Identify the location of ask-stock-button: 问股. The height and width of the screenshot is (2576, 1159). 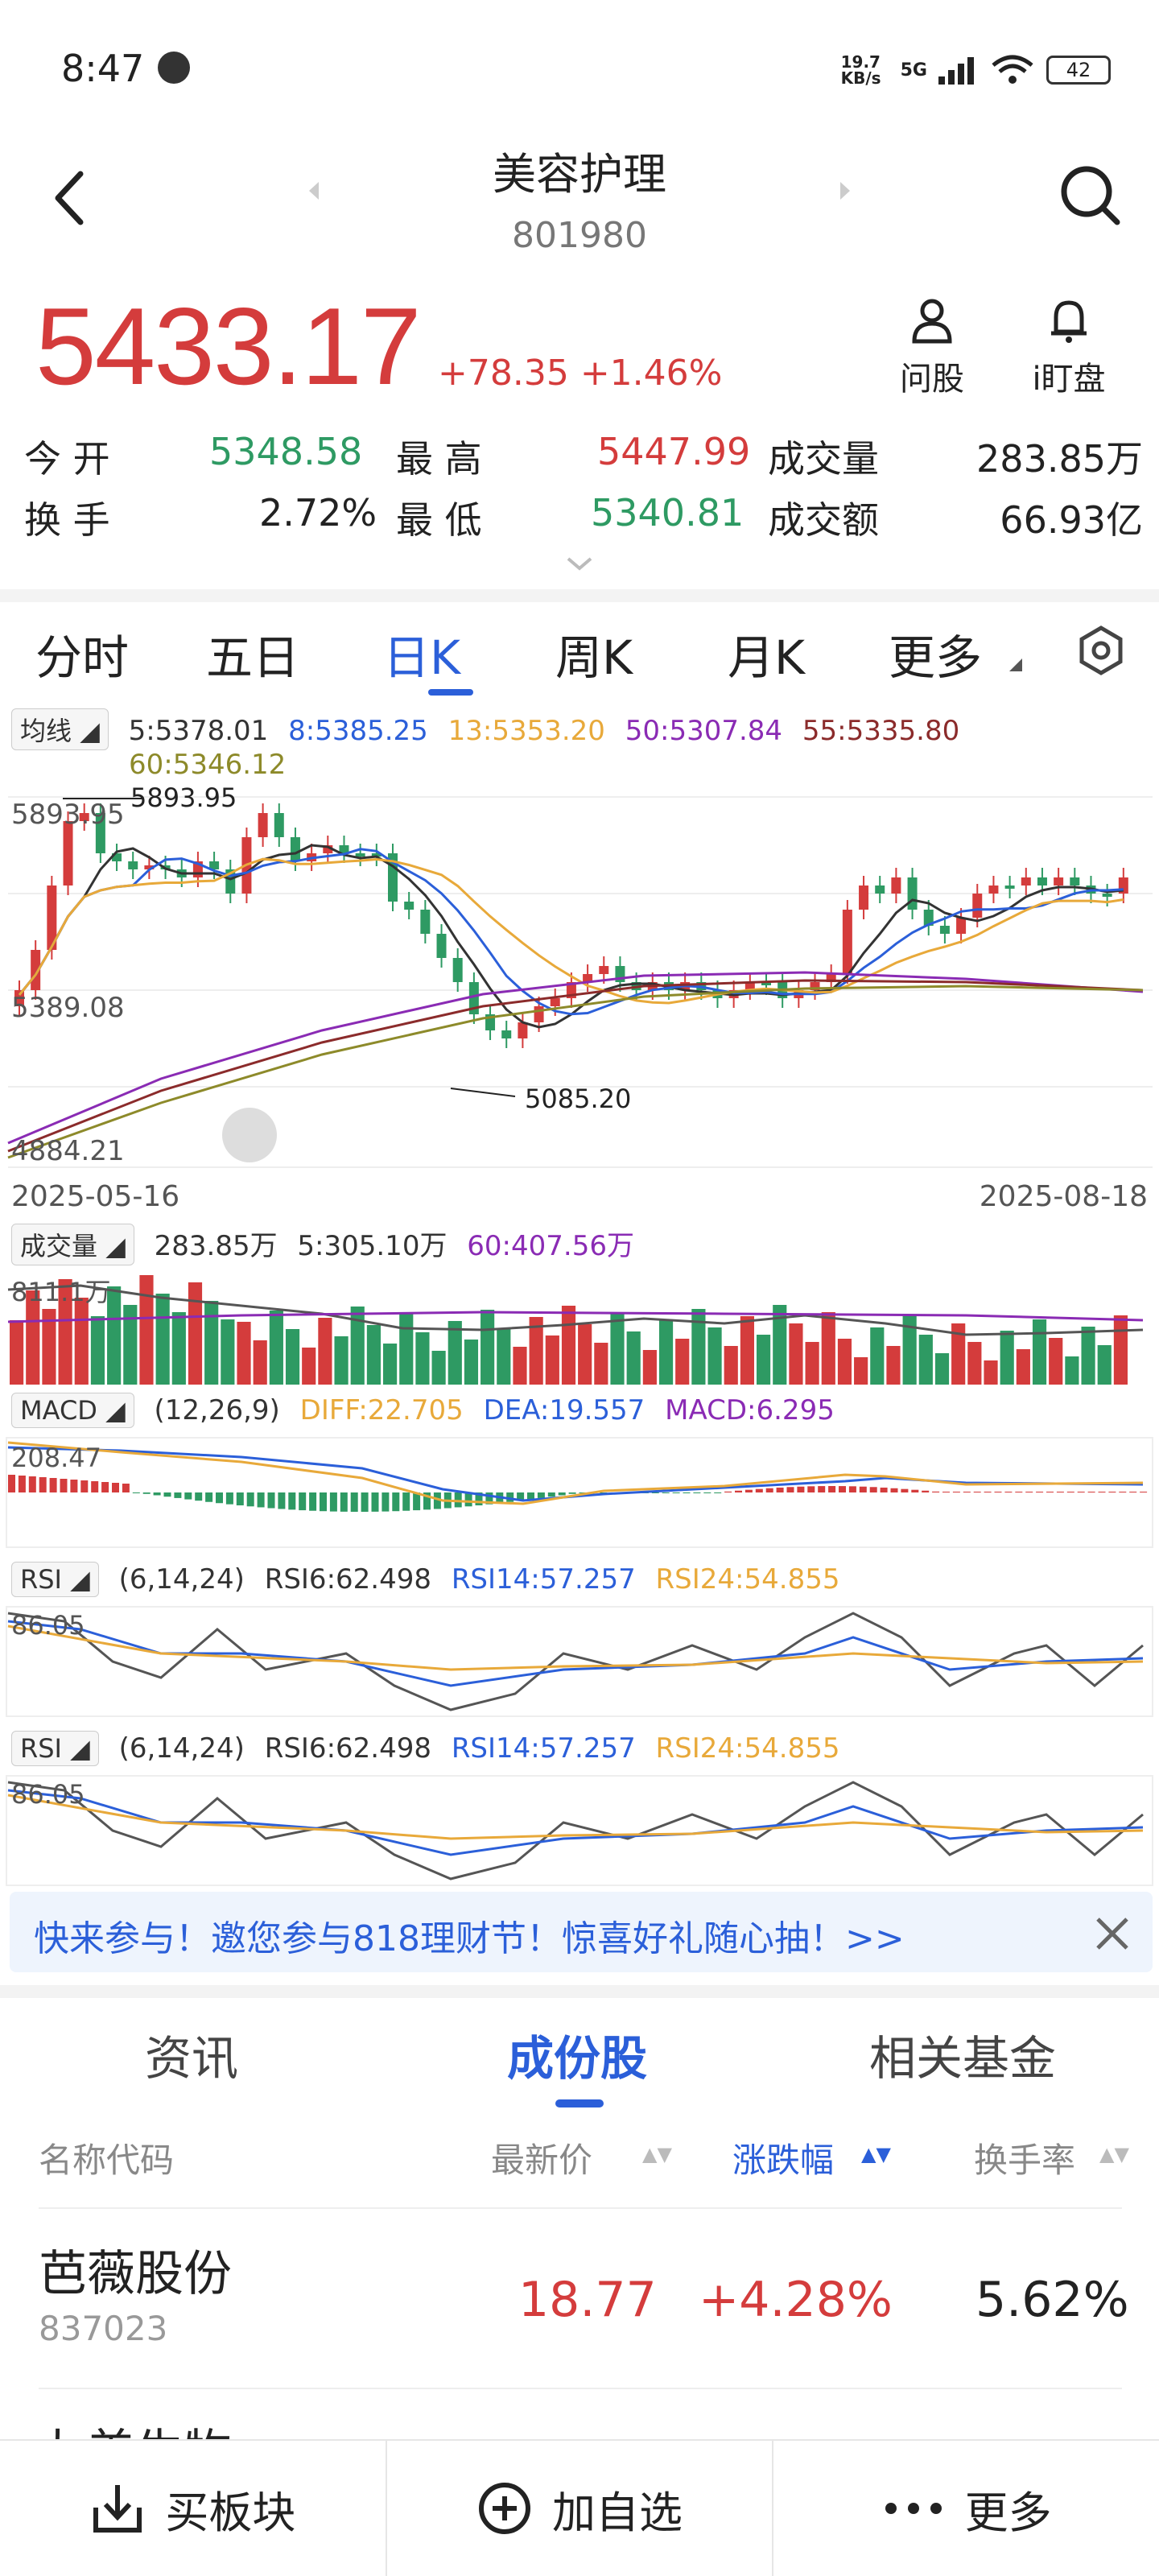
(932, 347).